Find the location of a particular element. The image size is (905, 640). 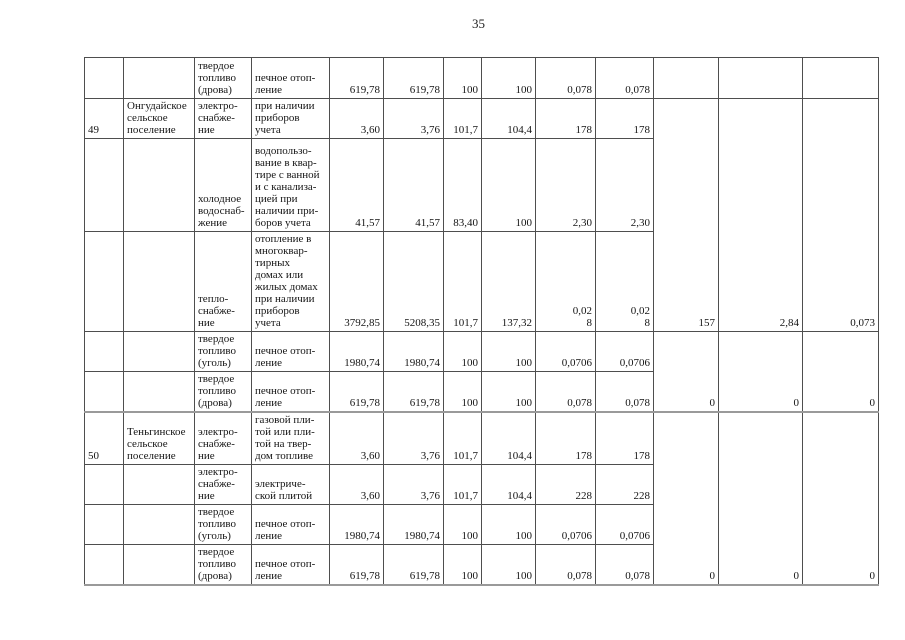

cell-norm-1: 2,30 is located at coordinates (565, 185).